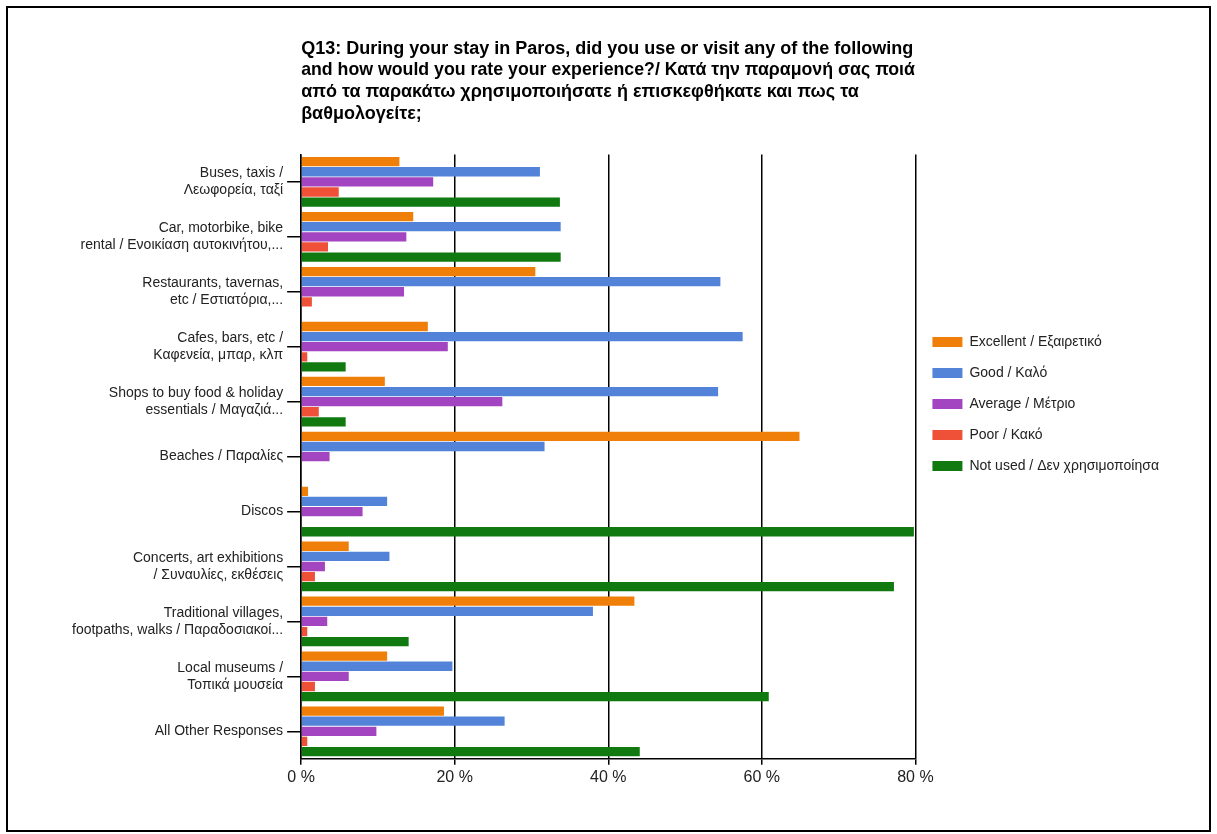  I want to click on y-tick-label: Local museums / Τοπικά μουσεία, so click(230, 675).